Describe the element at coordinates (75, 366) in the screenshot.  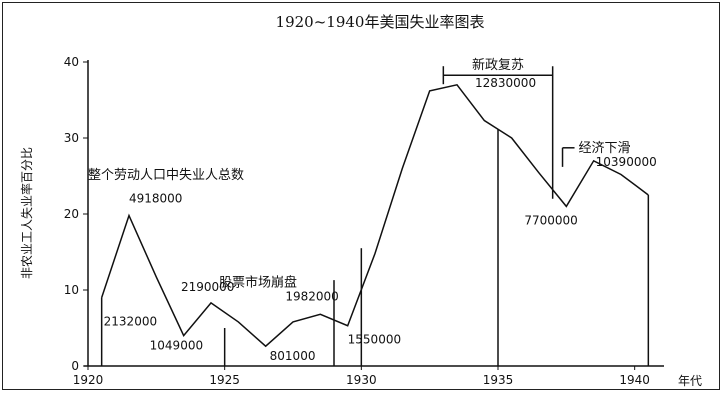
I see `y-tick-label: 0` at that location.